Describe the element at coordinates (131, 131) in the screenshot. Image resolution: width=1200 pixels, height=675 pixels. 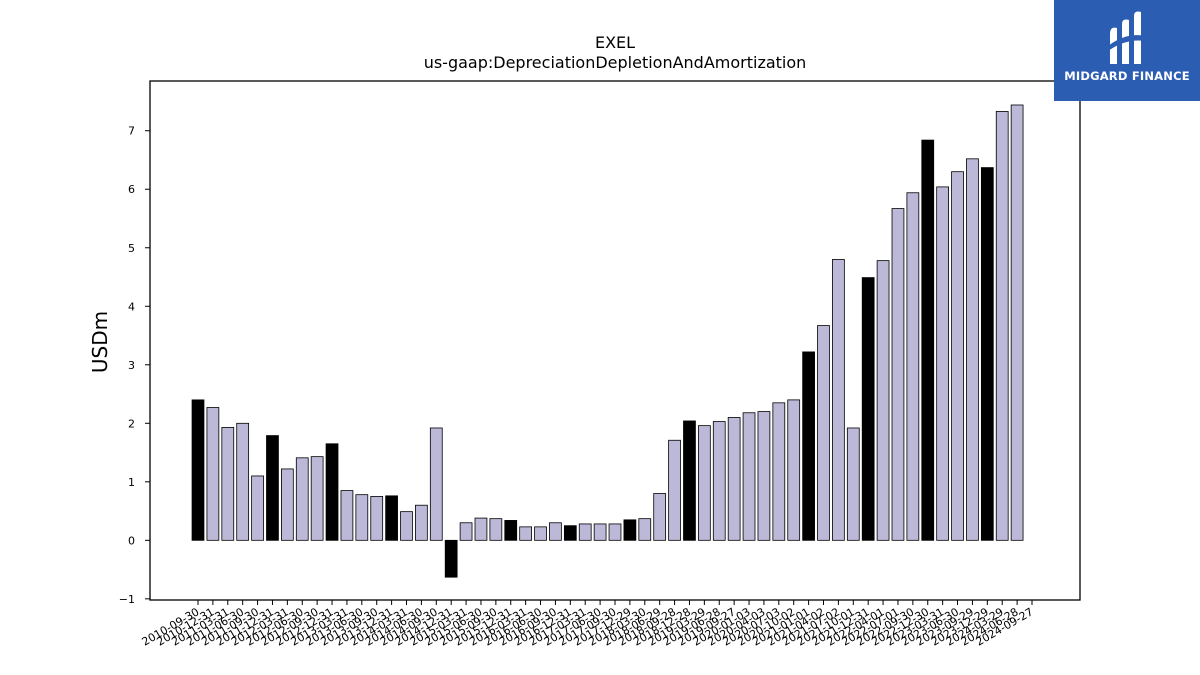
I see `y-tick-label: 7` at that location.